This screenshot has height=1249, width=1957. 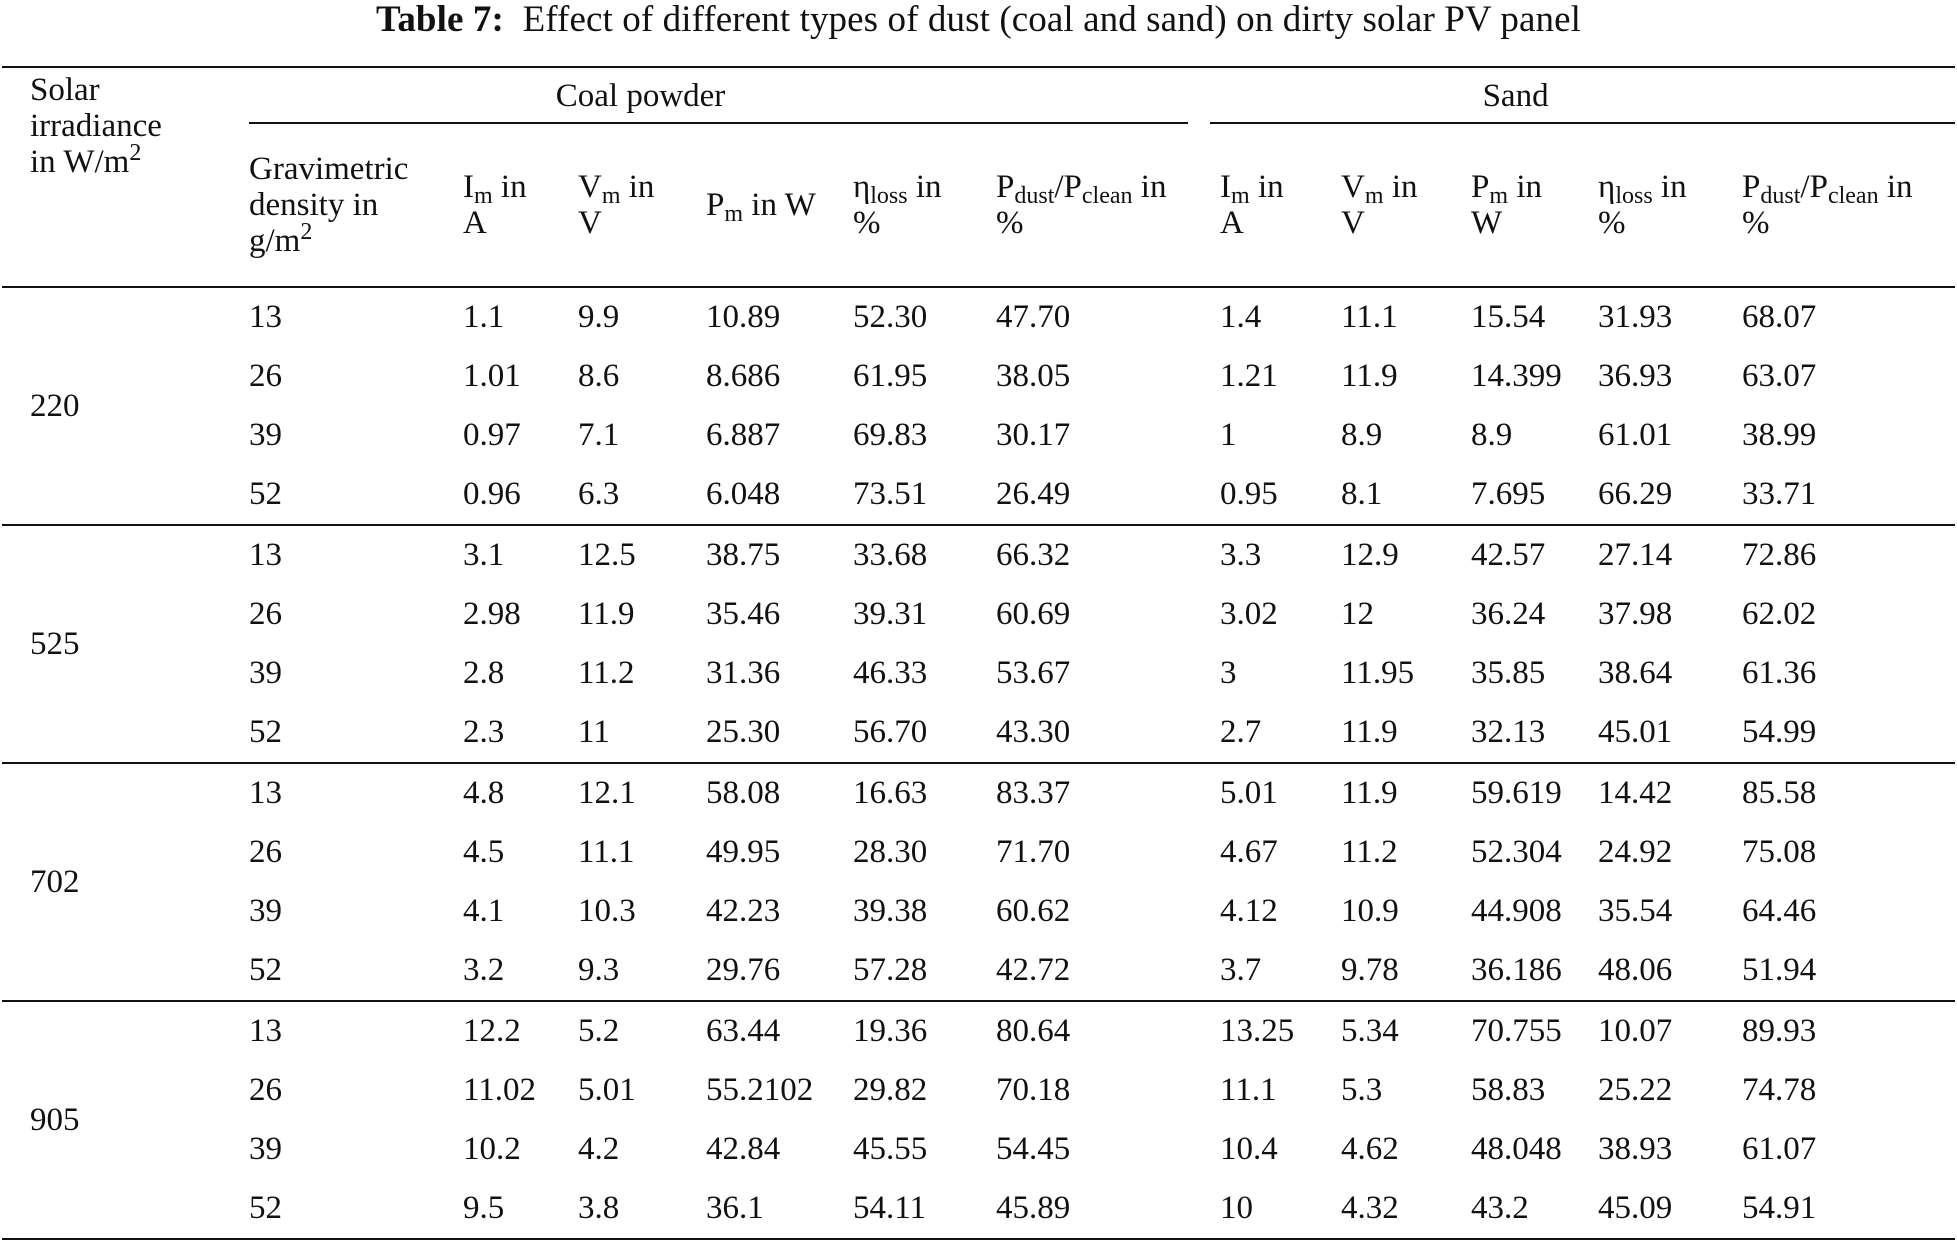 What do you see at coordinates (1516, 911) in the screenshot?
I see `table-cell: 44.908` at bounding box center [1516, 911].